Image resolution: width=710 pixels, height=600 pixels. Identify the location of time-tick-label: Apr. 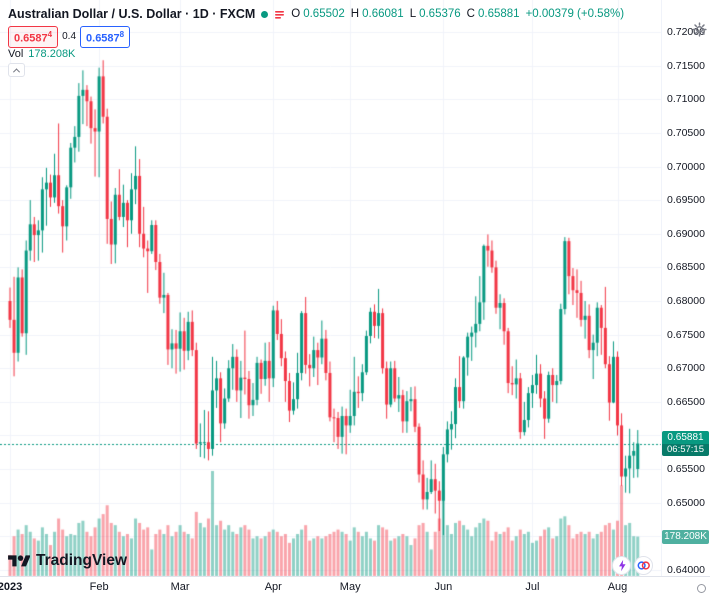
(273, 587).